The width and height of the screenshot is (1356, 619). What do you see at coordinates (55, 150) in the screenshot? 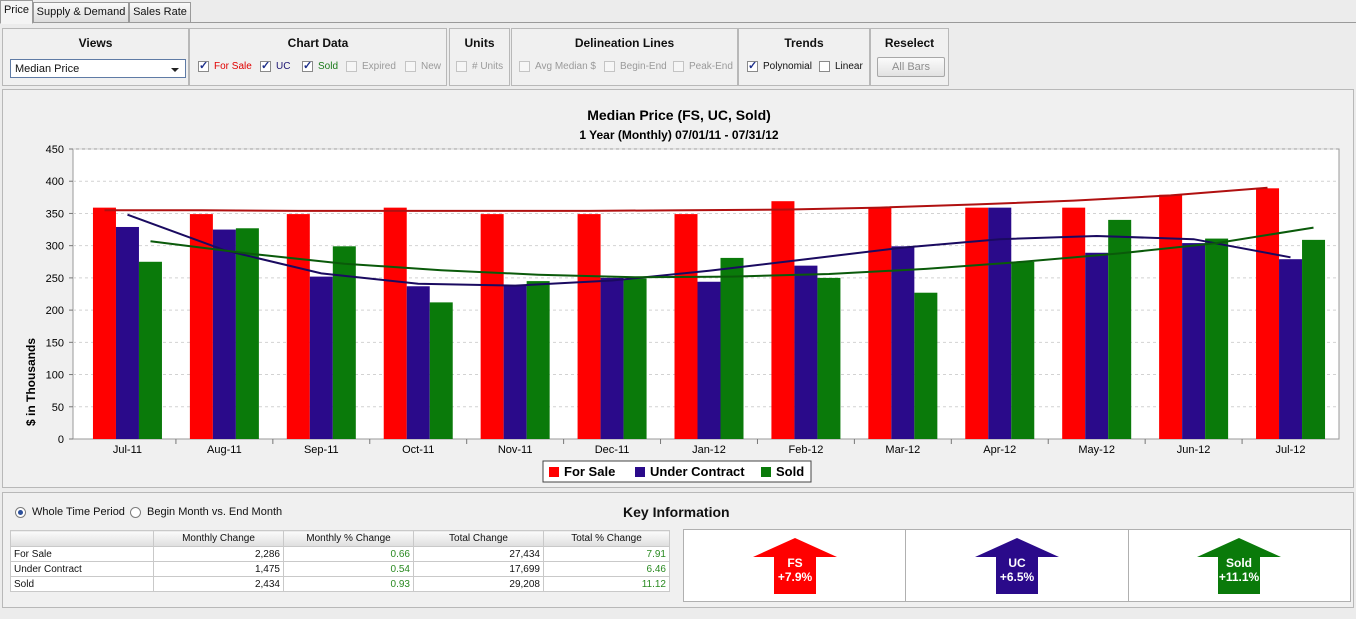
I see `y-tick-label: 450` at bounding box center [55, 150].